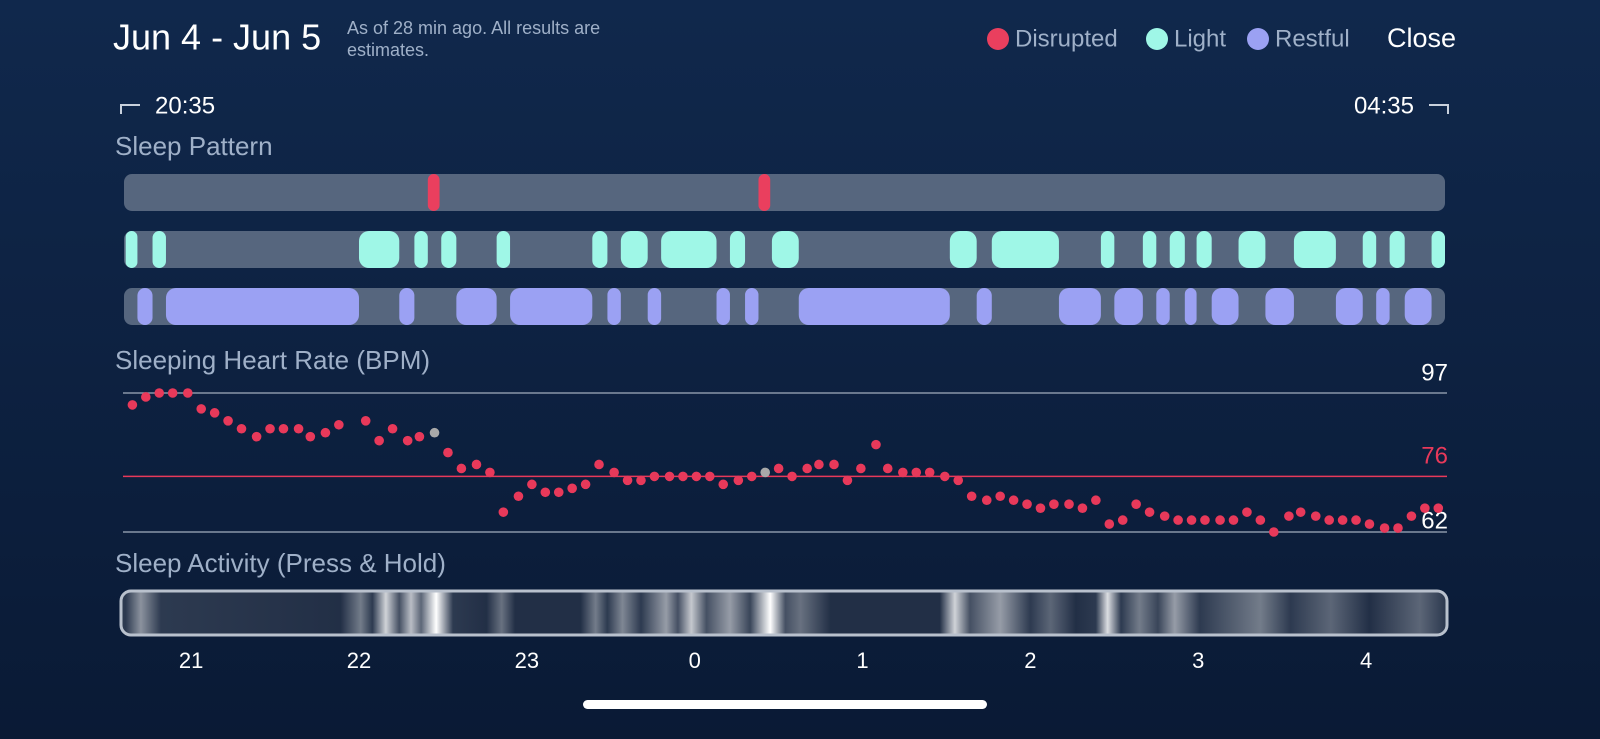 The width and height of the screenshot is (1600, 739). I want to click on end-time: 04:35, so click(1384, 105).